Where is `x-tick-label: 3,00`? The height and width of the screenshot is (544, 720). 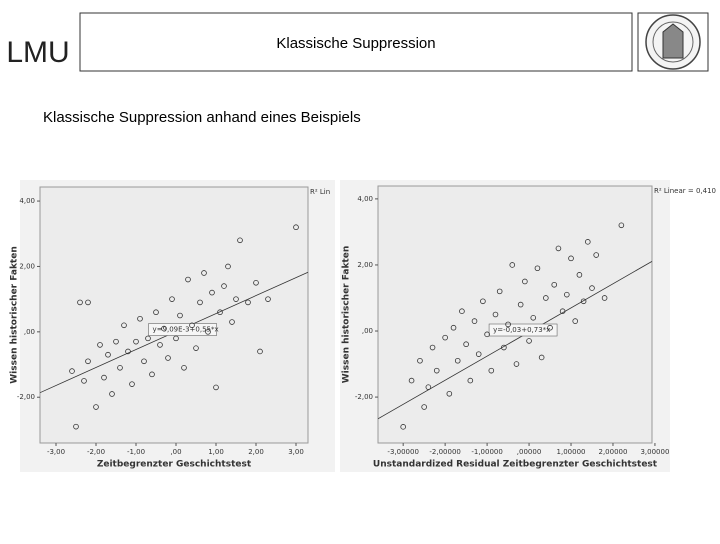 x-tick-label: 3,00 is located at coordinates (296, 452).